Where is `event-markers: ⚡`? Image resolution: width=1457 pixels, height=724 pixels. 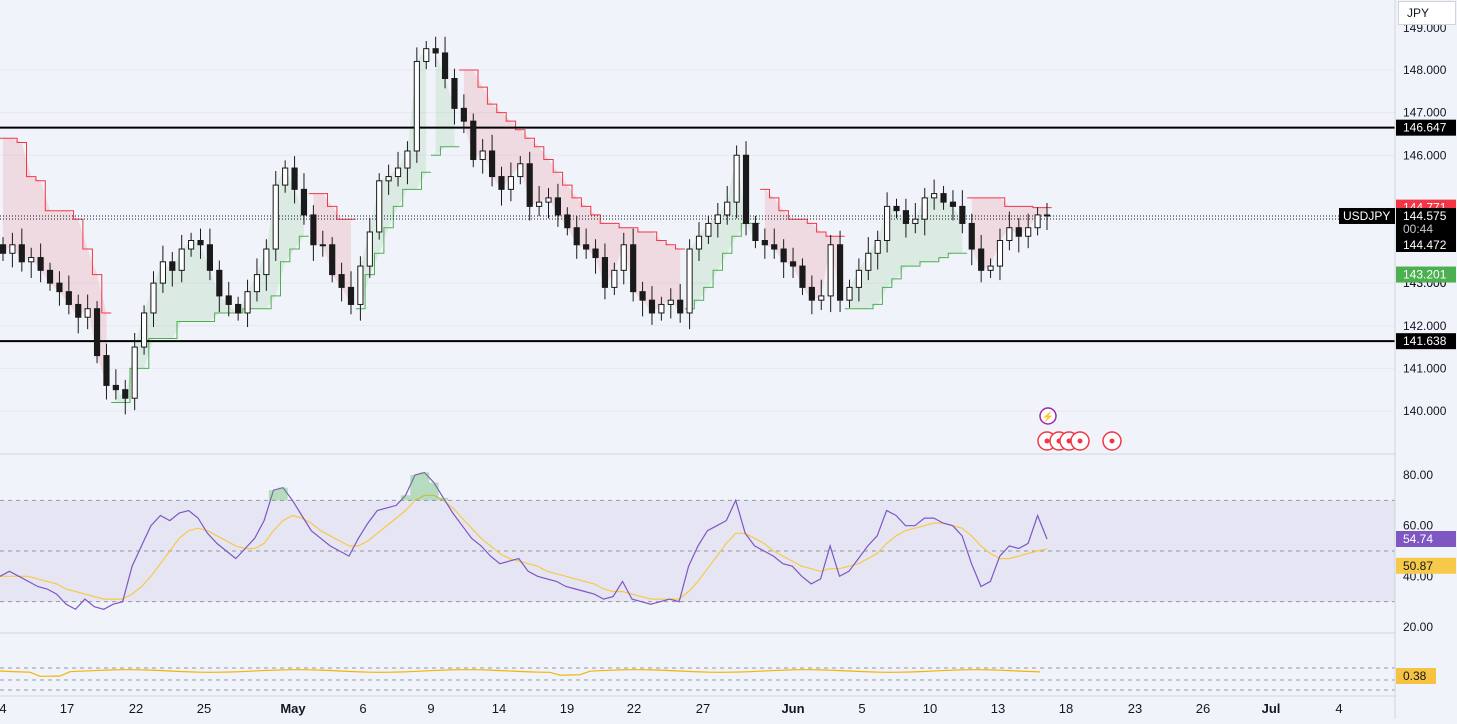
event-markers: ⚡ is located at coordinates (1079, 429).